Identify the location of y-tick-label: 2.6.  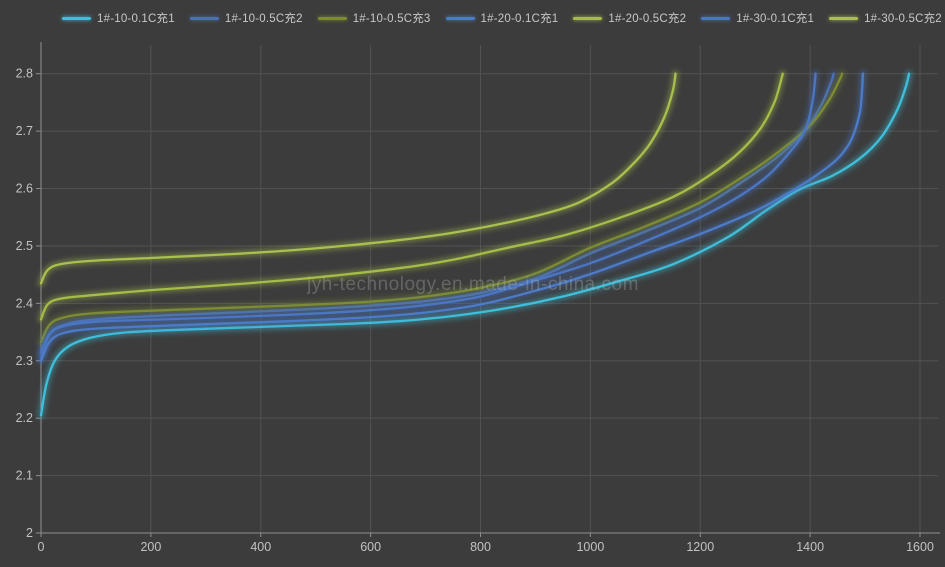
(24, 189).